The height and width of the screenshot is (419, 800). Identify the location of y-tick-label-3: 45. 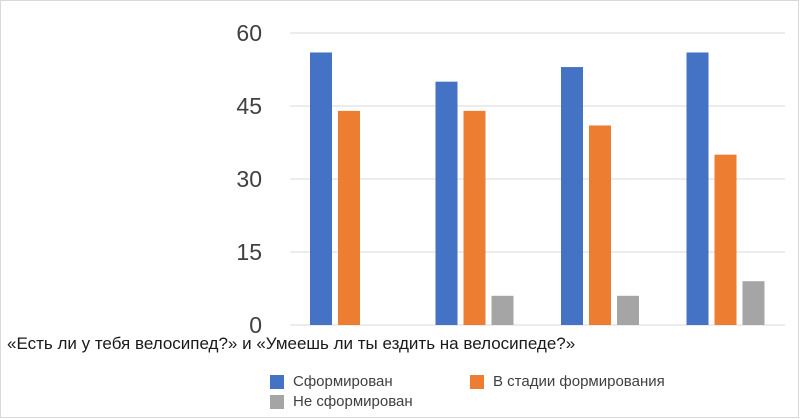
(249, 106).